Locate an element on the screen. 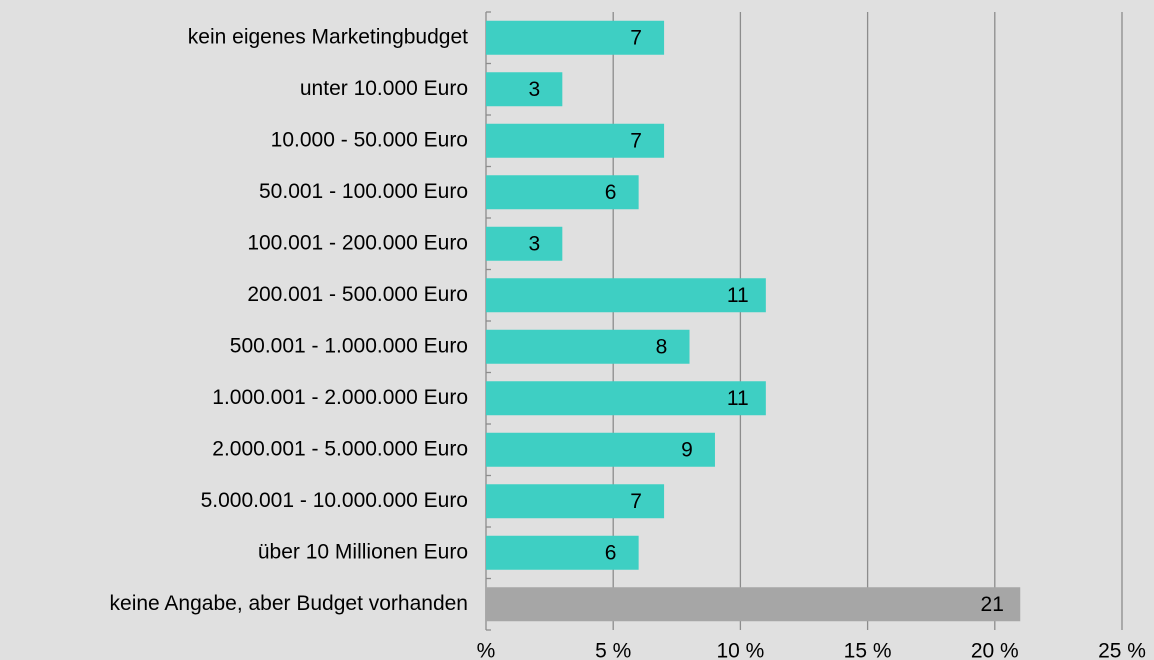  x-tick-label: 20 % is located at coordinates (995, 650).